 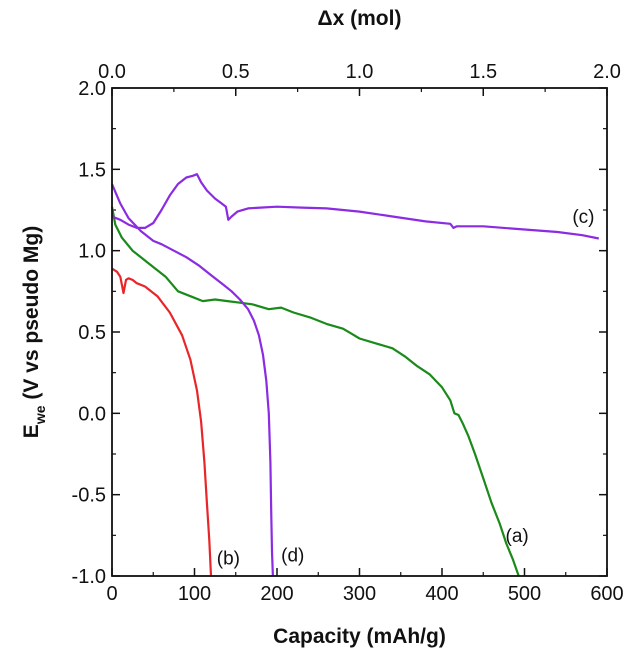 What do you see at coordinates (228, 559) in the screenshot?
I see `series-label-b: (b)` at bounding box center [228, 559].